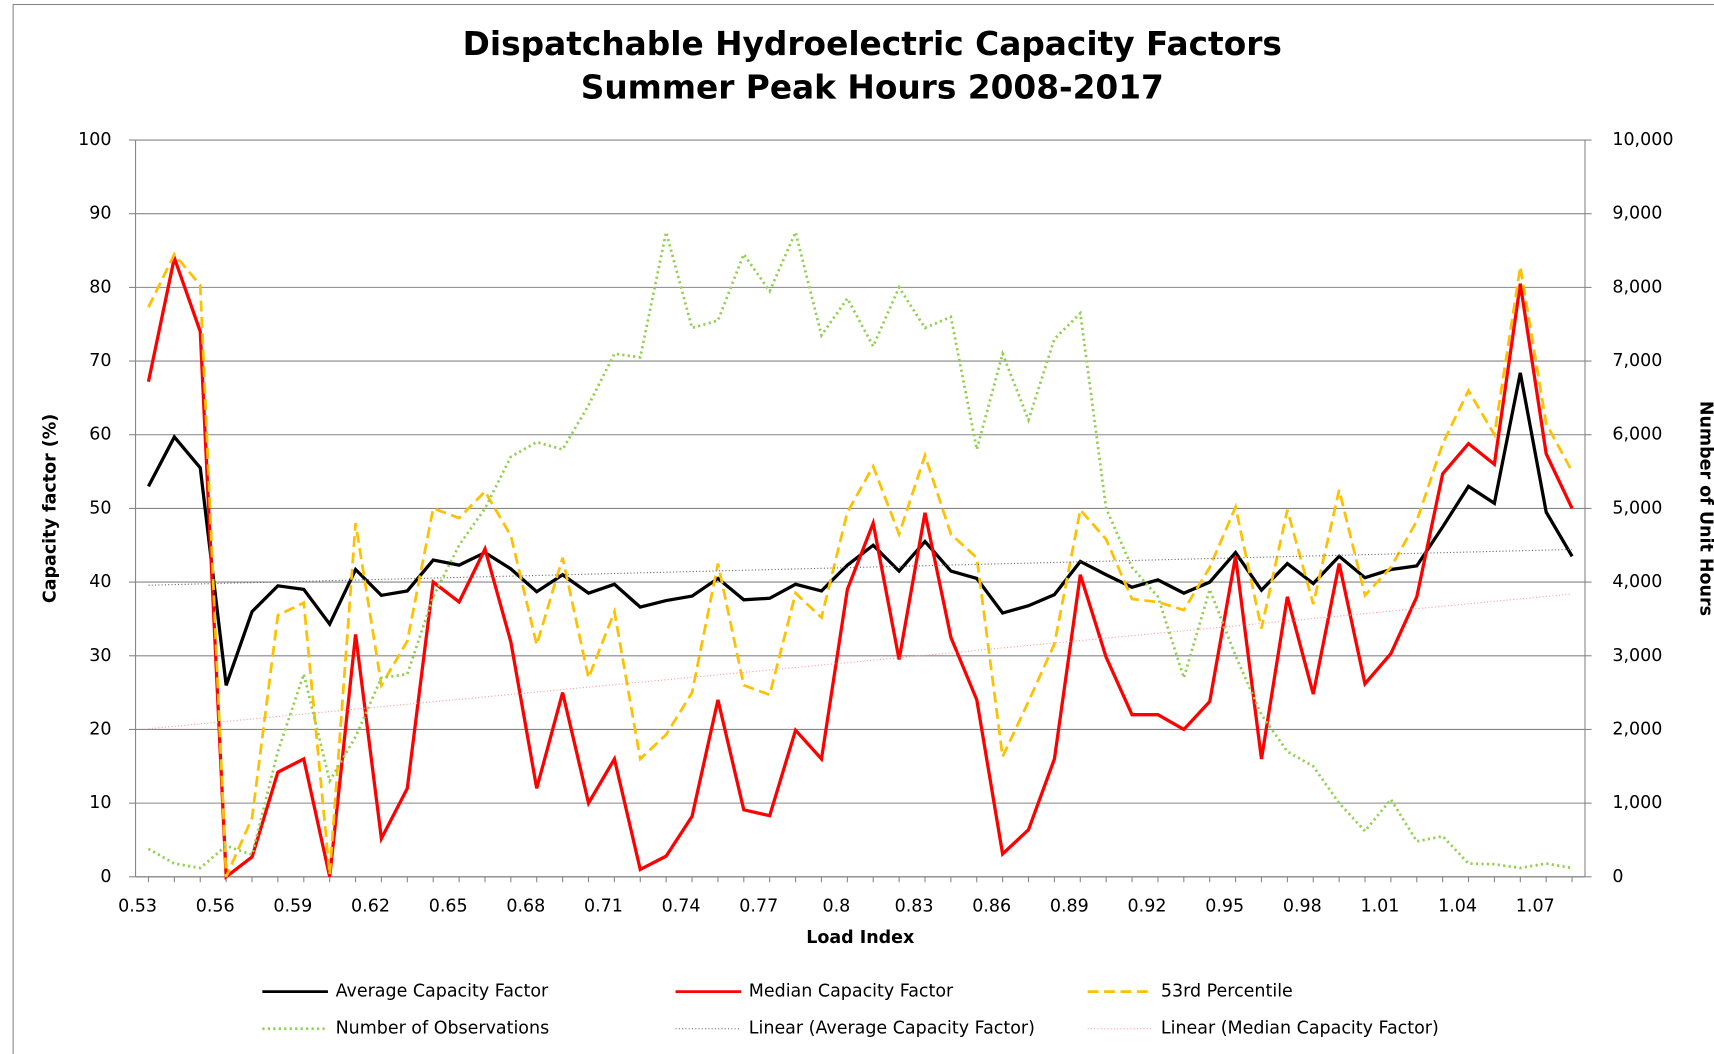 The height and width of the screenshot is (1054, 1714). What do you see at coordinates (100, 729) in the screenshot?
I see `y-tick-label: 20` at bounding box center [100, 729].